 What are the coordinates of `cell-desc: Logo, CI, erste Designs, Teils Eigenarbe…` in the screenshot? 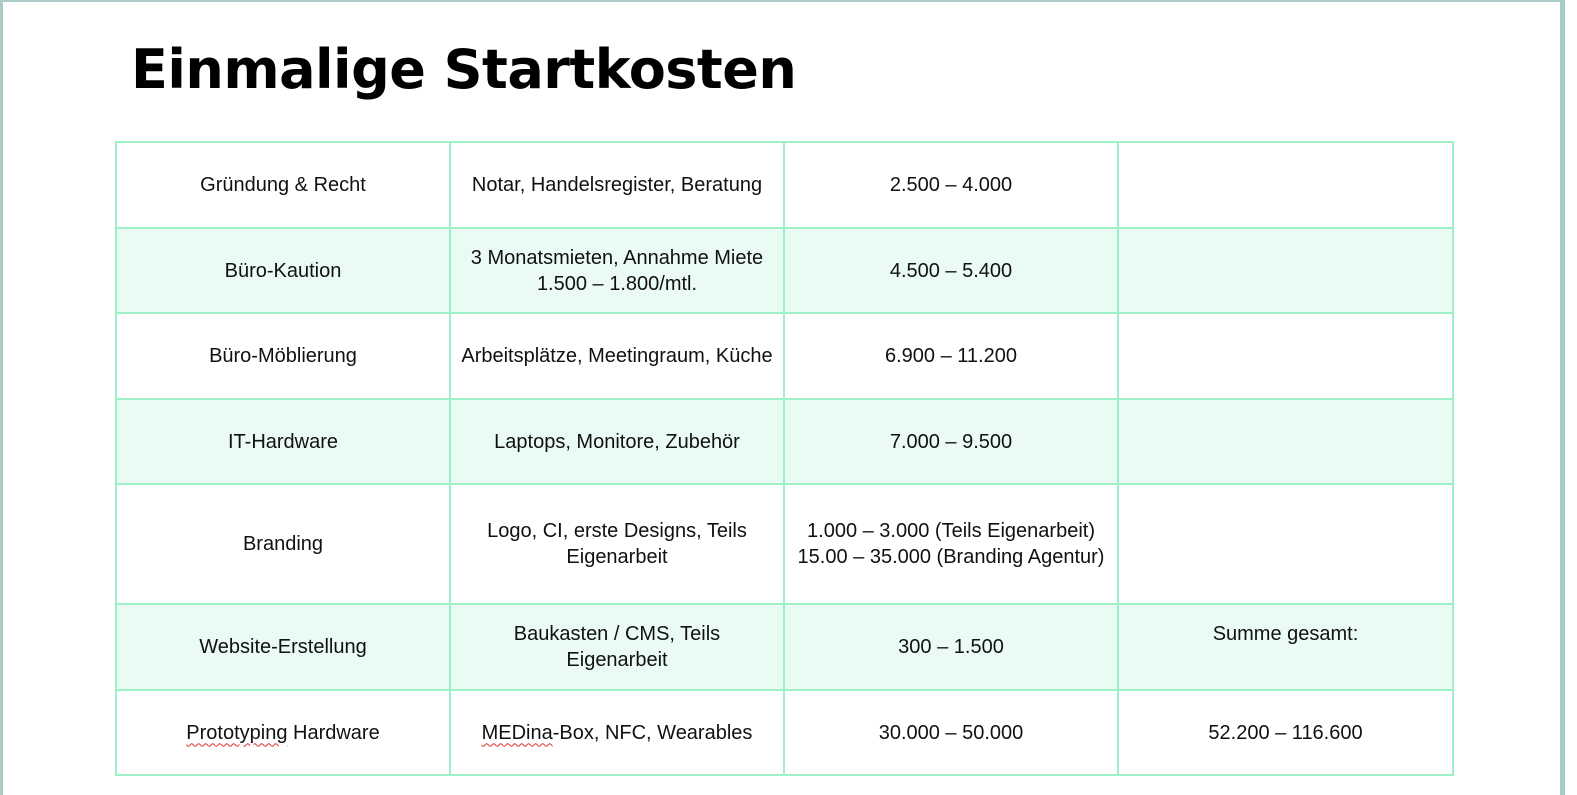 It's located at (617, 544).